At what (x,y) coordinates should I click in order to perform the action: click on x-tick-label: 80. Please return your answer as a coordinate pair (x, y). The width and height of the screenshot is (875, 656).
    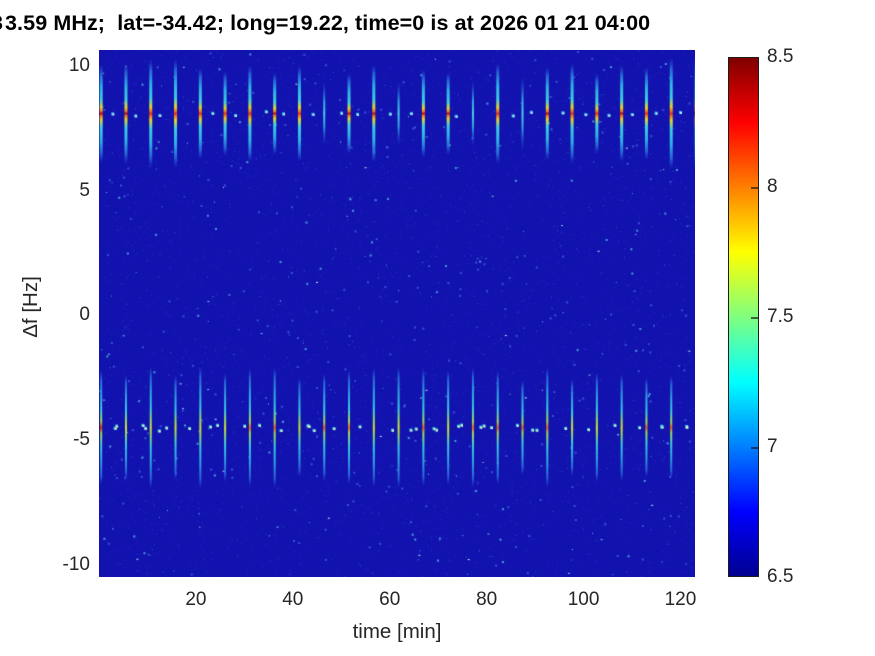
    Looking at the image, I should click on (487, 599).